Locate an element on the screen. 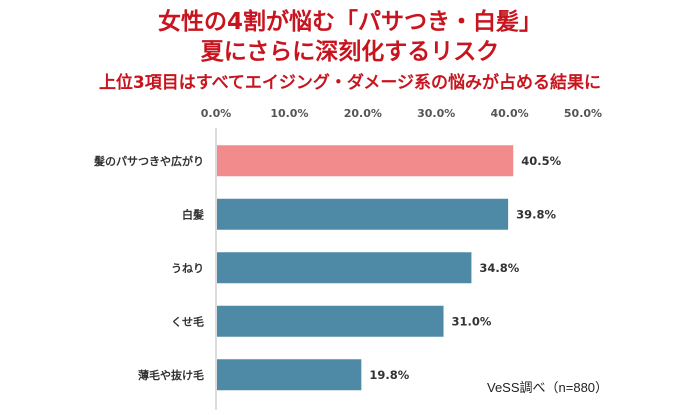 This screenshot has height=420, width=700. data-label: 40.5% is located at coordinates (541, 161).